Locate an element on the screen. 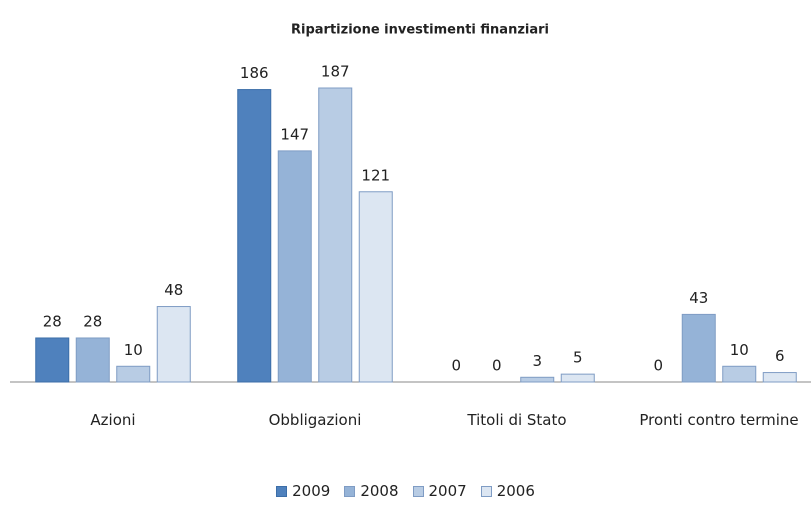 This screenshot has height=522, width=811. value-label: 147 is located at coordinates (294, 134).